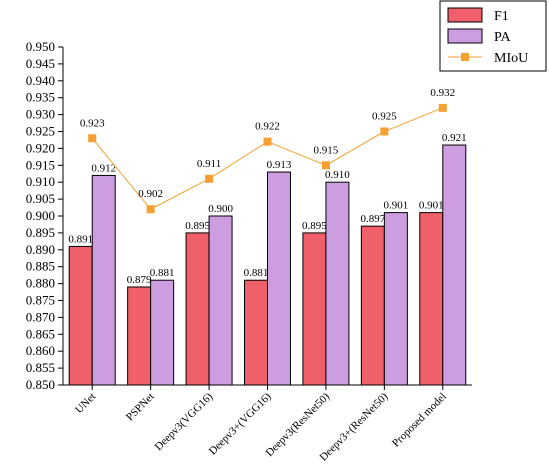  What do you see at coordinates (85, 403) in the screenshot?
I see `x-tick-label-0: UNet` at bounding box center [85, 403].